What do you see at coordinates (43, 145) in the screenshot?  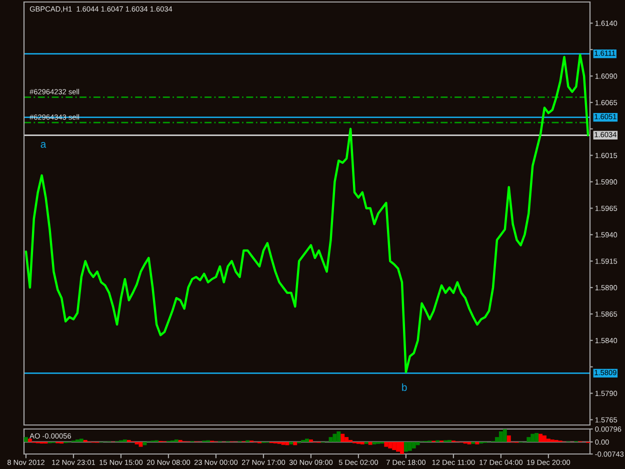 I see `annotation: a` at bounding box center [43, 145].